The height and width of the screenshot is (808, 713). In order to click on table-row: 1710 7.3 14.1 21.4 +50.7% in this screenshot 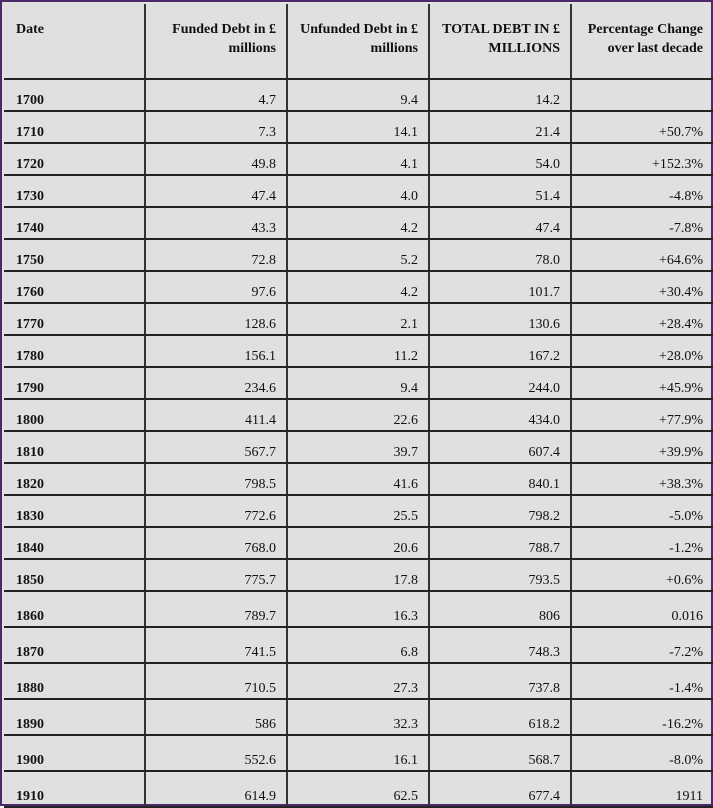, I will do `click(358, 127)`.